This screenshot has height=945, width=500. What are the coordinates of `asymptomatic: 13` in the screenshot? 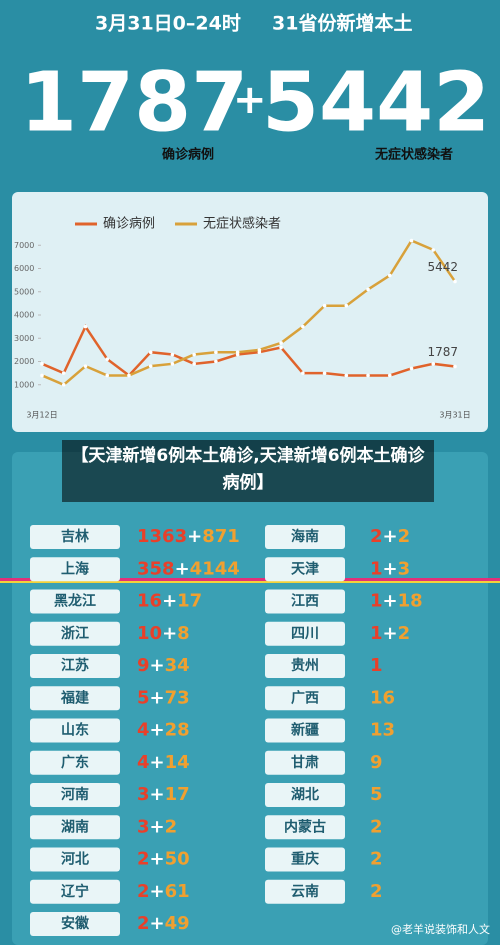 It's located at (382, 730).